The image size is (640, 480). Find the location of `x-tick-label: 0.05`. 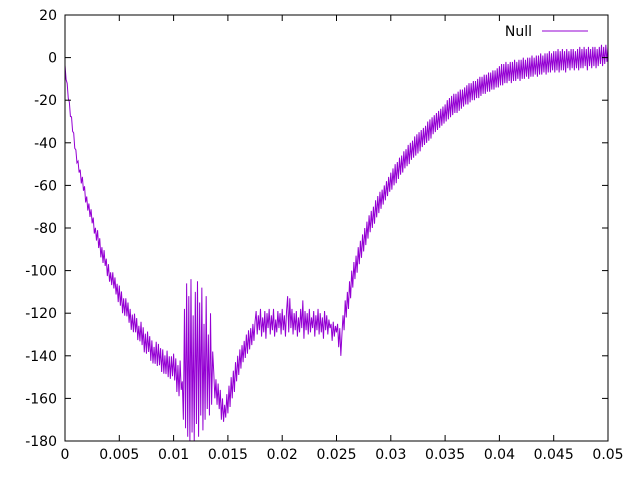

x-tick-label: 0.05 is located at coordinates (607, 455).